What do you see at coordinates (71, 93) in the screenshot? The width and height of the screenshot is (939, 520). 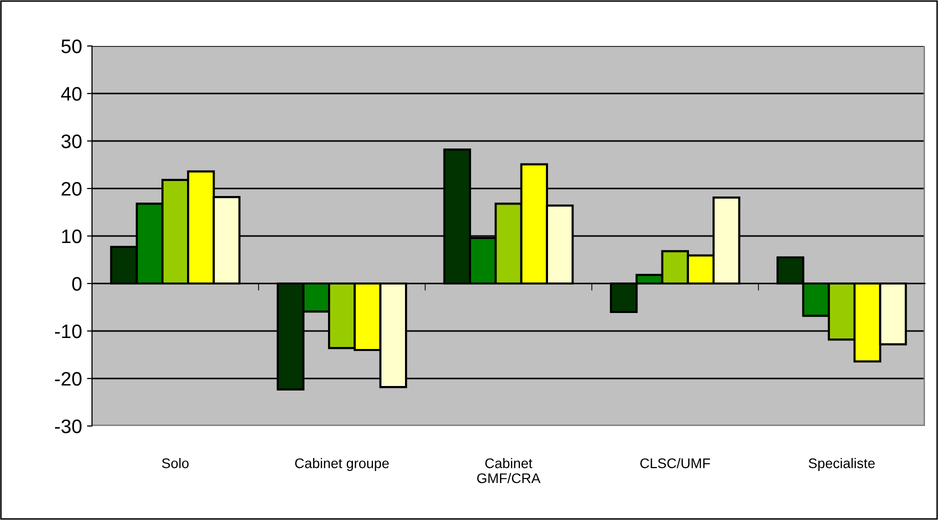 I see `y-tick-label: 40` at bounding box center [71, 93].